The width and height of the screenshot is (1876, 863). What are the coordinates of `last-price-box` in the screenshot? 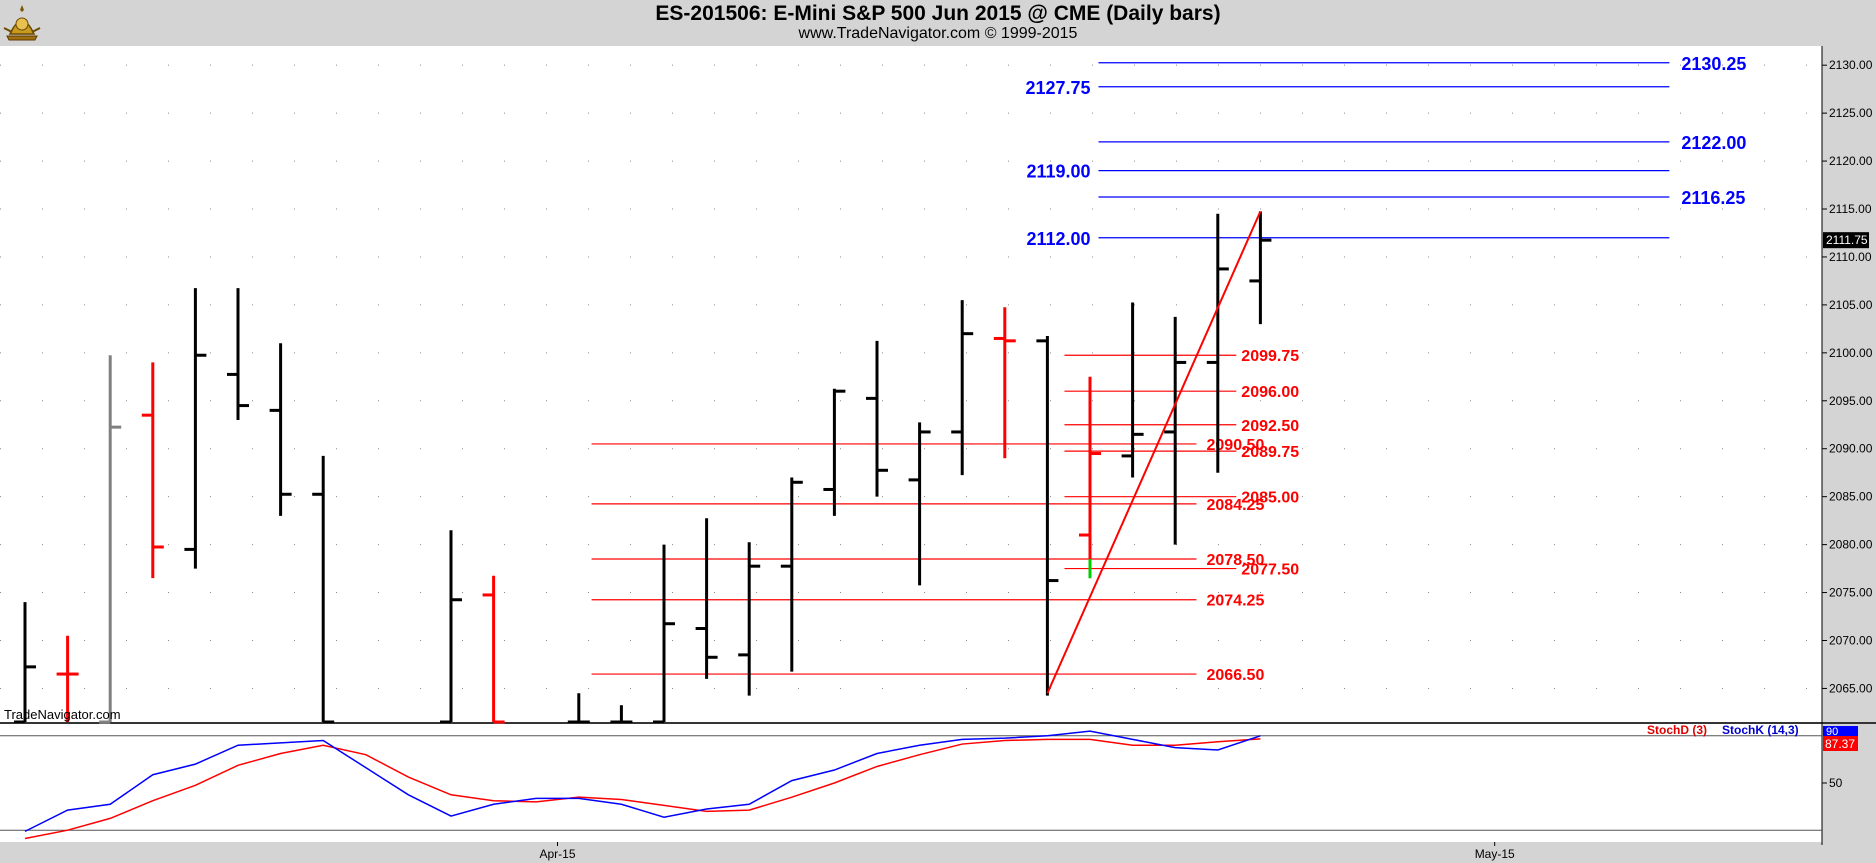 It's located at (1846, 240).